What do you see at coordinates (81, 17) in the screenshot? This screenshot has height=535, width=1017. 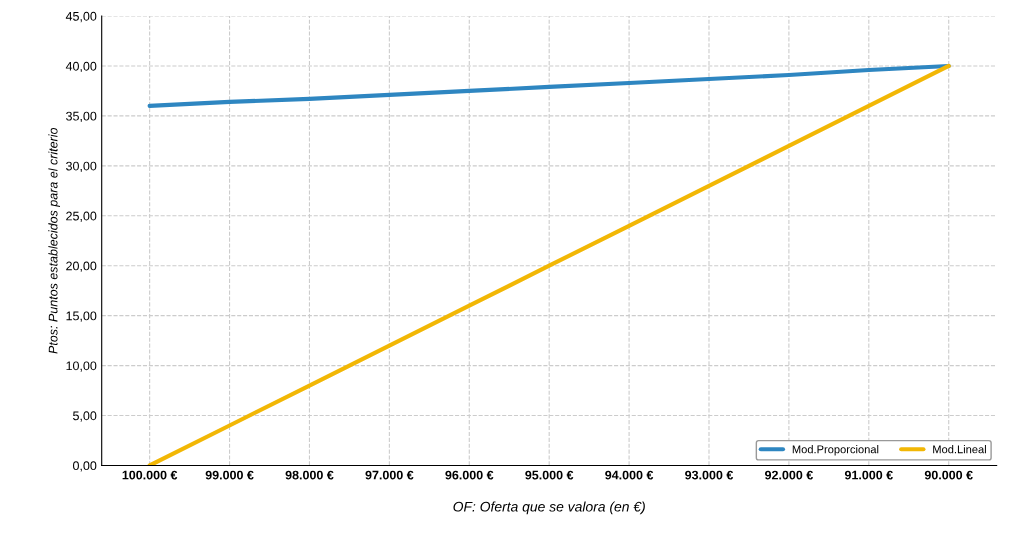 I see `y-tick-label: 45,00` at bounding box center [81, 17].